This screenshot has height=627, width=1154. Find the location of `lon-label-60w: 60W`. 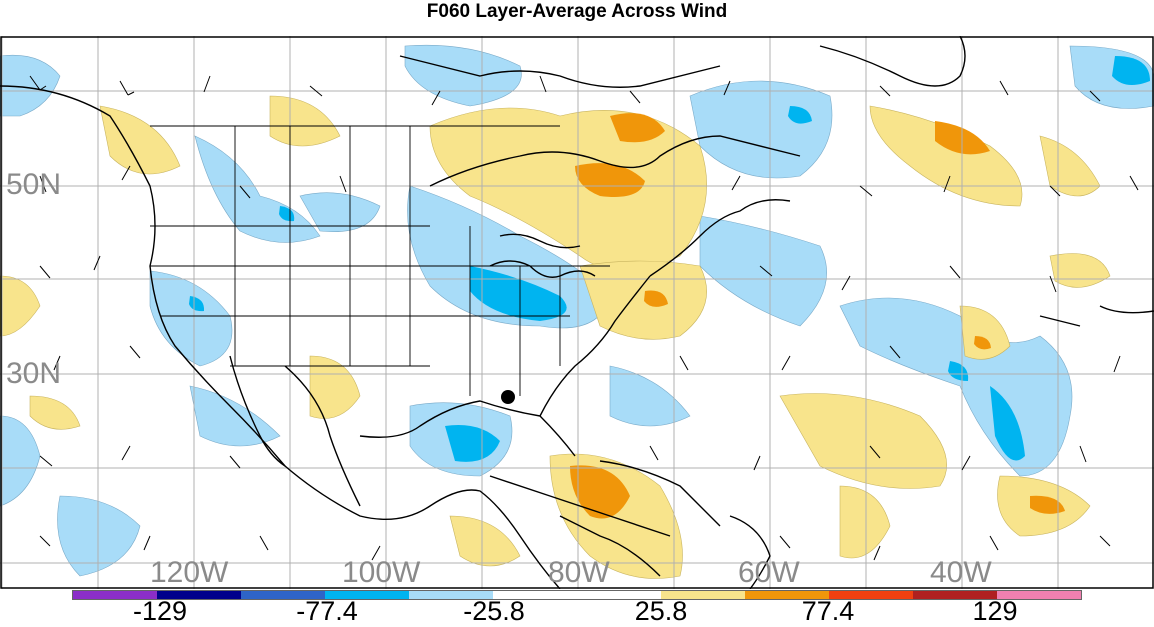

lon-label-60w: 60W is located at coordinates (769, 572).